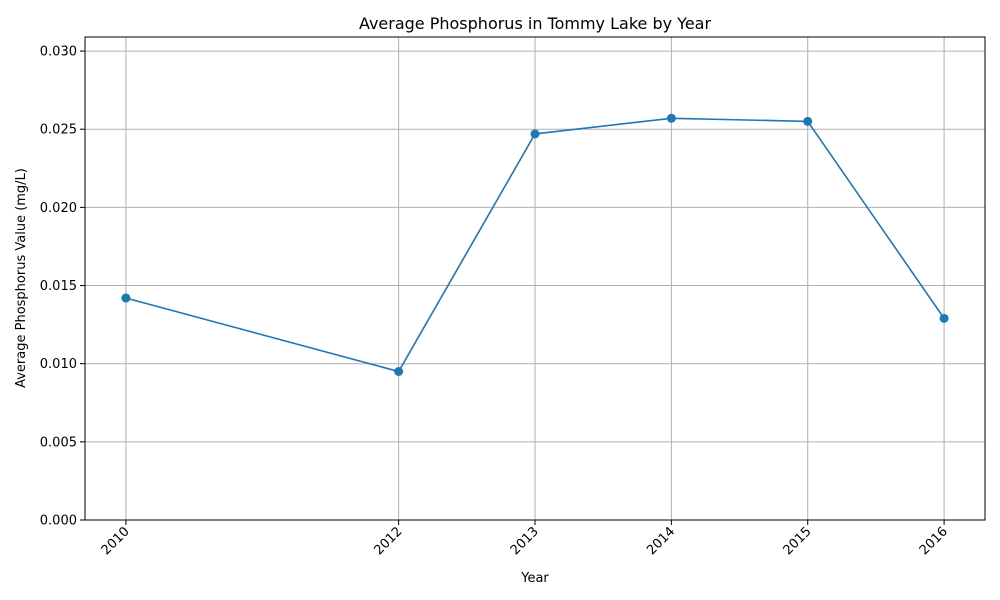 The image size is (1000, 600). I want to click on y-axis-label: Average Phosphorus Value (mg/L), so click(21, 278).